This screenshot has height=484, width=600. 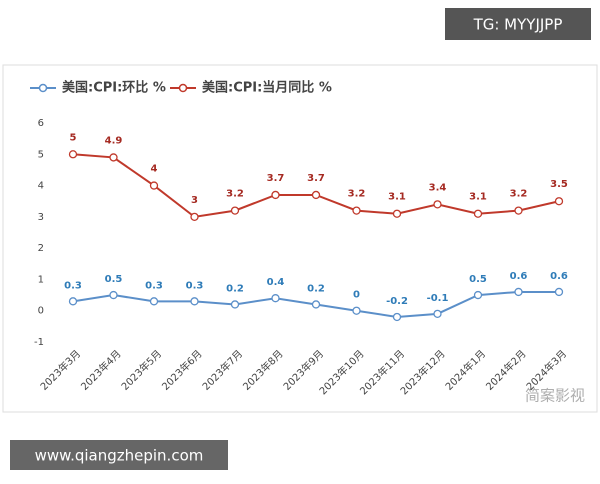 I want to click on y-tick-label: 4, so click(x=41, y=186).